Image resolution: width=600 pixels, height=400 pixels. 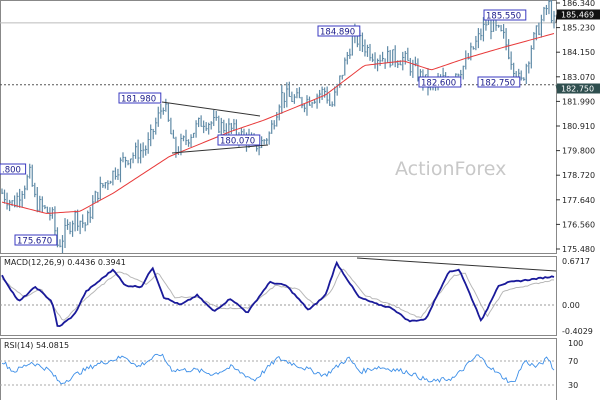 I want to click on price-tick-label: 183.070, so click(x=578, y=77).